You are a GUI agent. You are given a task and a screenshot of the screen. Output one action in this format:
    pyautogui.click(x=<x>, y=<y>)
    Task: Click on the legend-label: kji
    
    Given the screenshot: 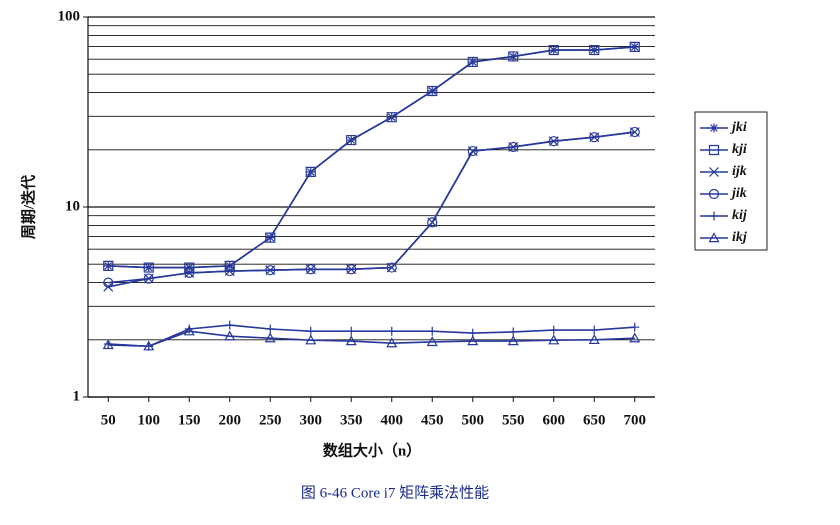 What is the action you would take?
    pyautogui.click(x=739, y=149)
    